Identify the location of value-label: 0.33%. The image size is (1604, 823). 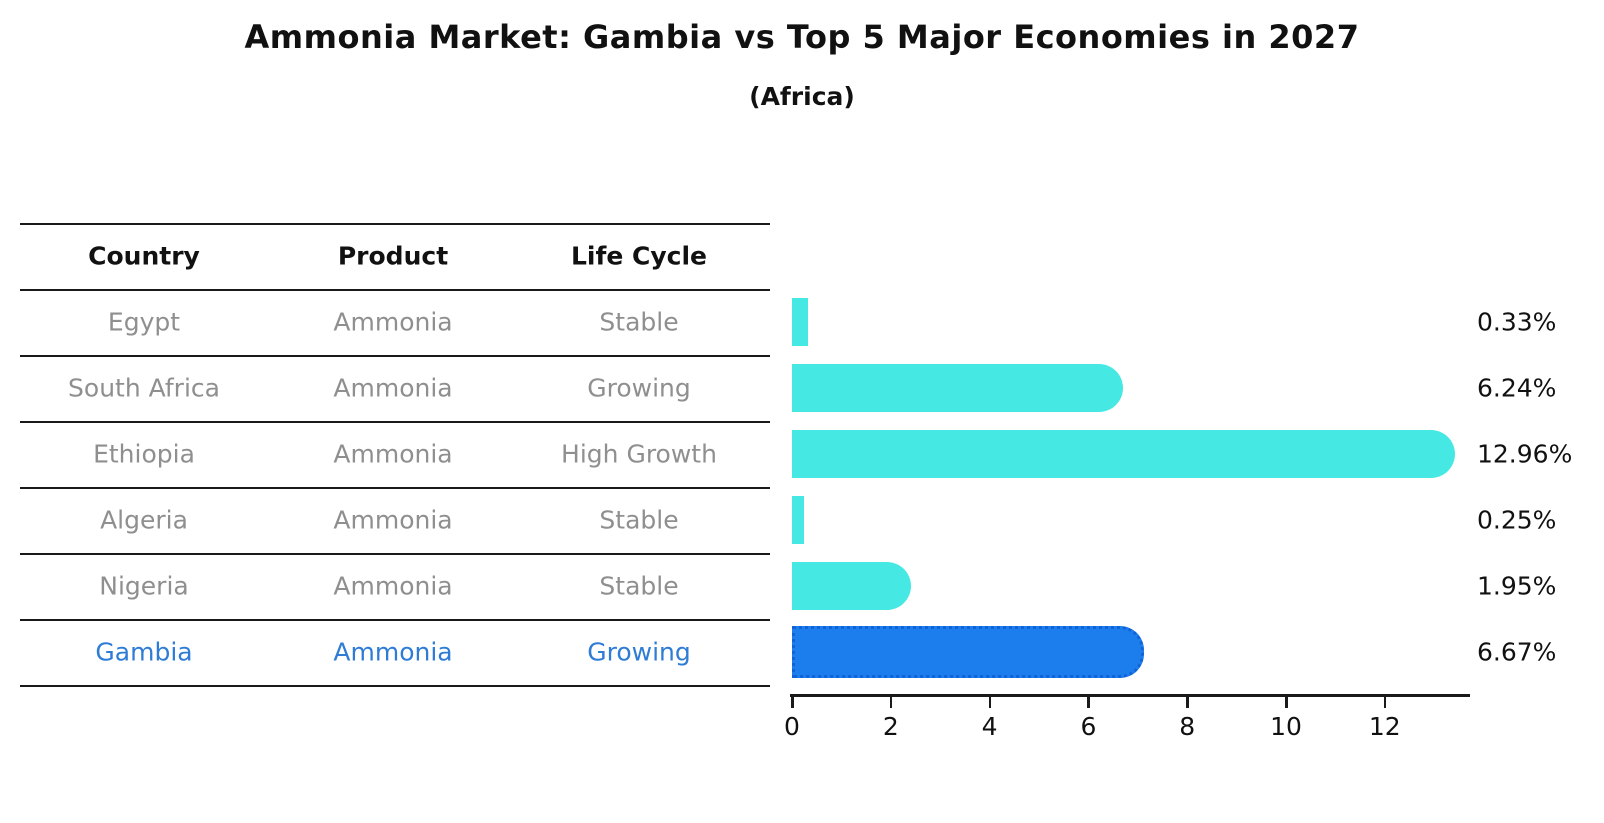
(1517, 322).